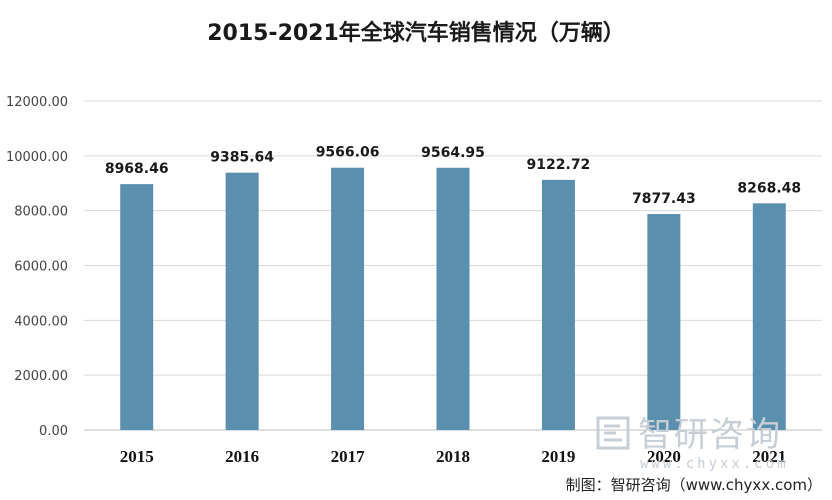 The height and width of the screenshot is (500, 832). Describe the element at coordinates (714, 464) in the screenshot. I see `watermark-url: www.chyxx.com` at that location.